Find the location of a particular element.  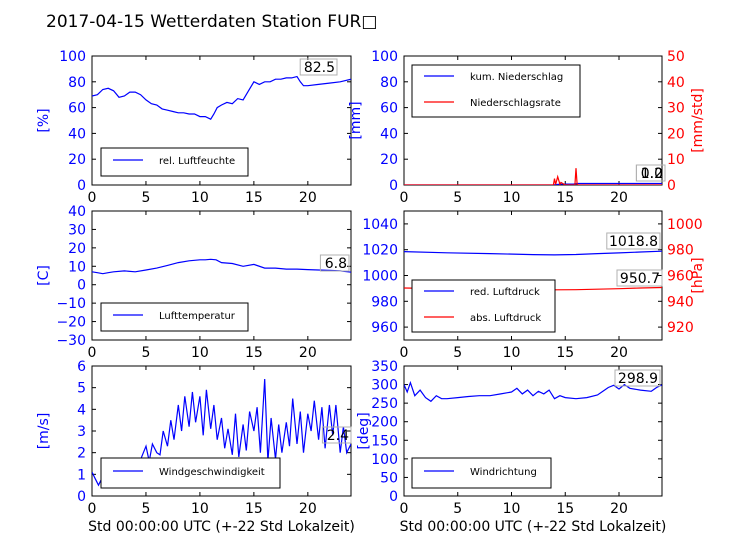

last-value-text: 1018.8 is located at coordinates (633, 242).